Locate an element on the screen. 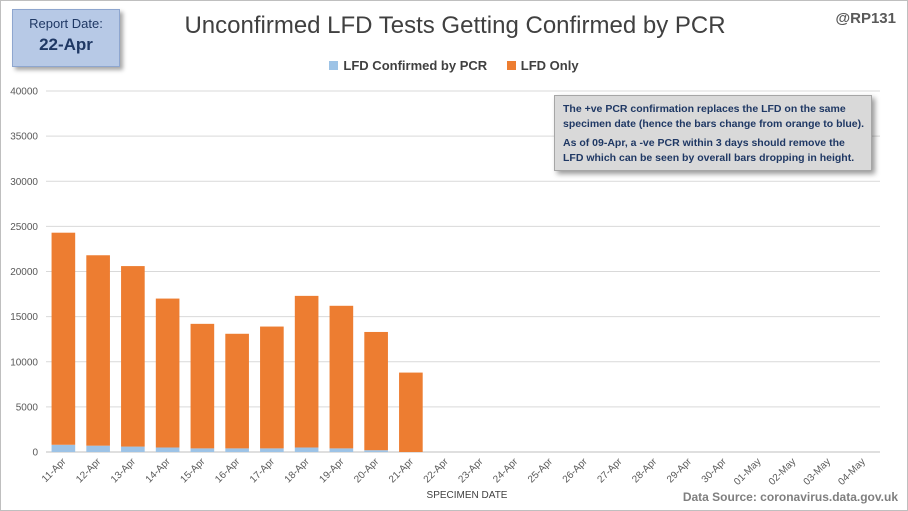 The image size is (908, 511). x-tick-label: 20-Apr is located at coordinates (366, 470).